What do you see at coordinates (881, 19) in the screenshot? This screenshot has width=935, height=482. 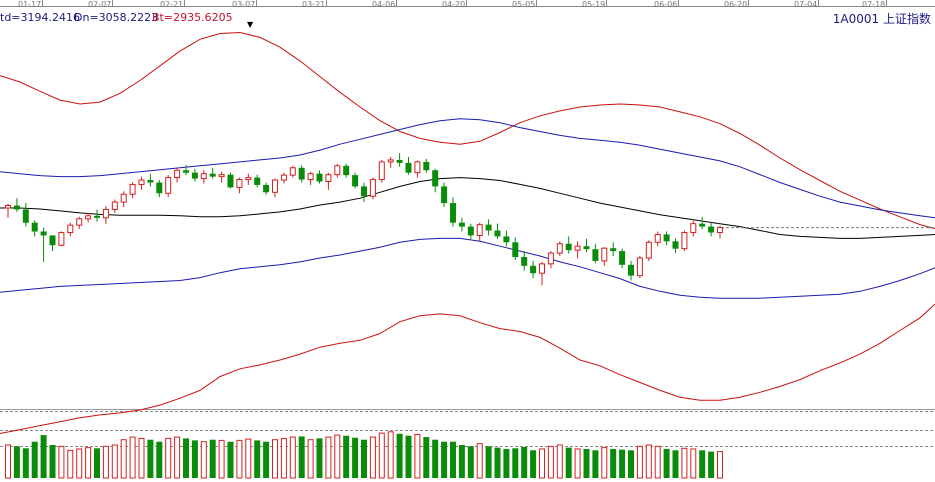 I see `symbol-label: 1A0001 上证指数` at bounding box center [881, 19].